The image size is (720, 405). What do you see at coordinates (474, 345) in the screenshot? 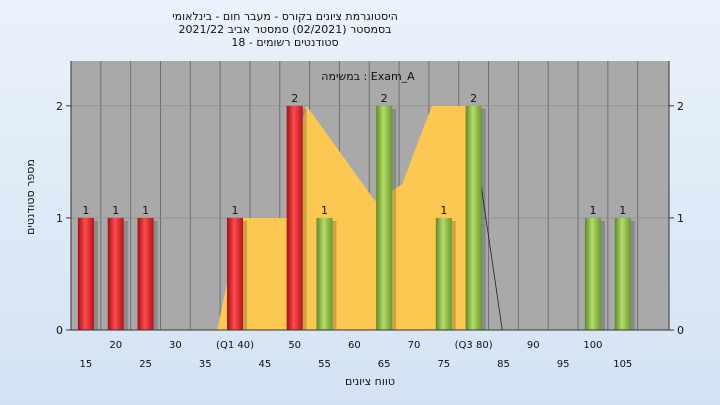
I see `x-tick-label: (Q3 80)` at bounding box center [474, 345].